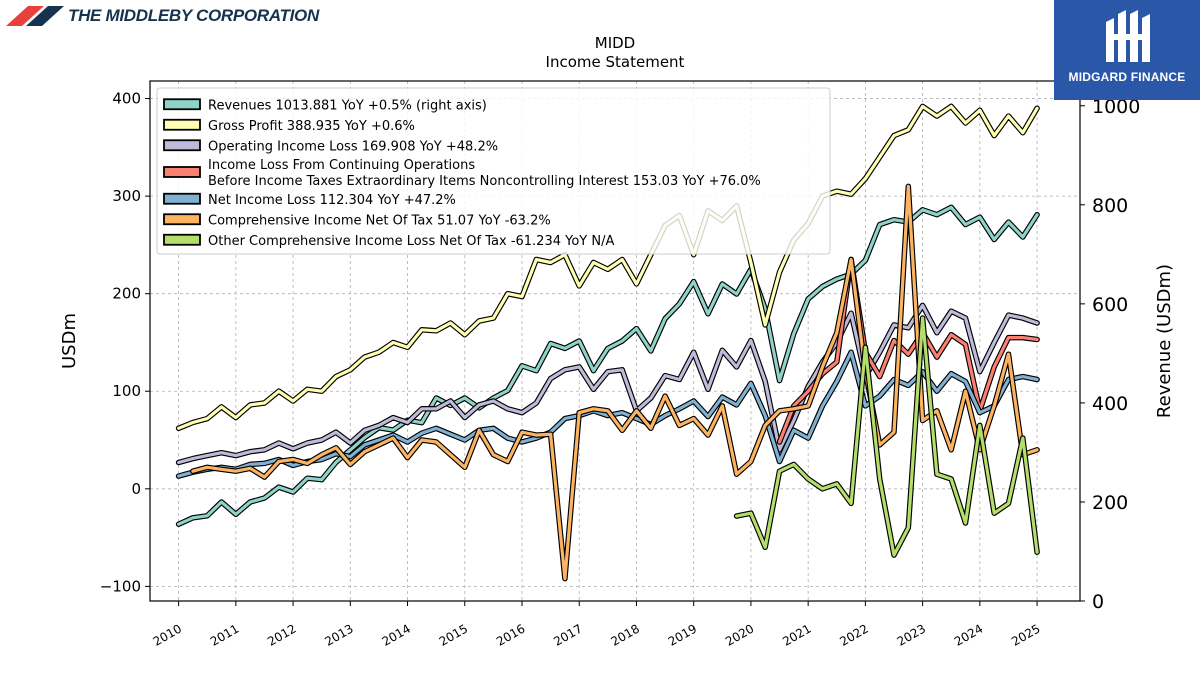  I want to click on company-brand: THE MIDDLEBY CORPORATION, so click(162, 16).